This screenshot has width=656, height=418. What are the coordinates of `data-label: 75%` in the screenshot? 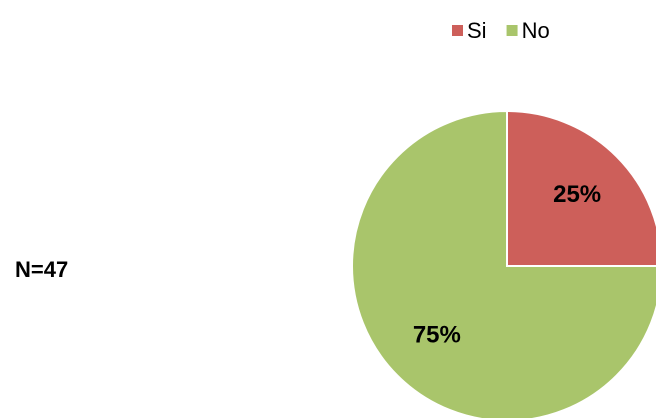 It's located at (437, 334).